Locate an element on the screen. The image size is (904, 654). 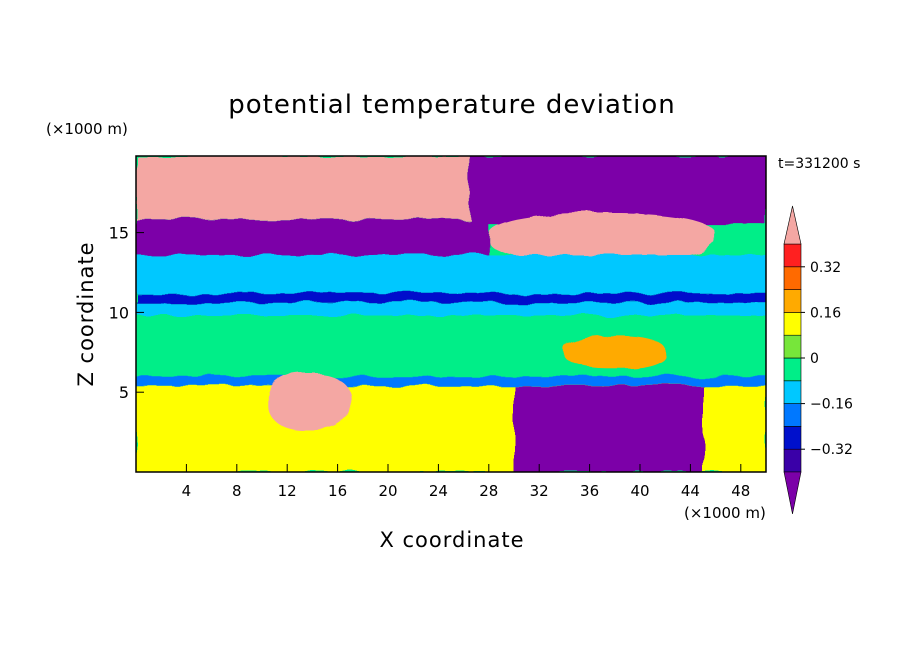
y-tick-label: 15 is located at coordinates (119, 233).